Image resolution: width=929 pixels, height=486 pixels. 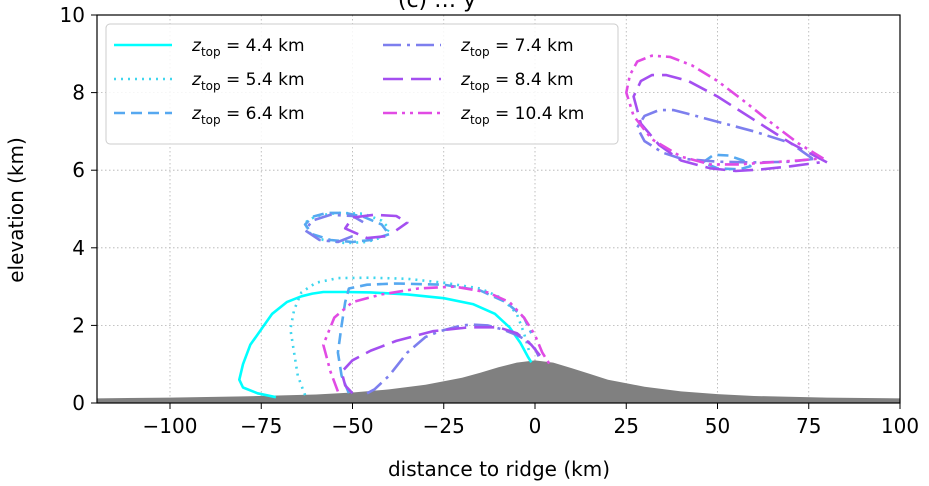 I want to click on x-tick-label-6: 50, so click(x=717, y=426).